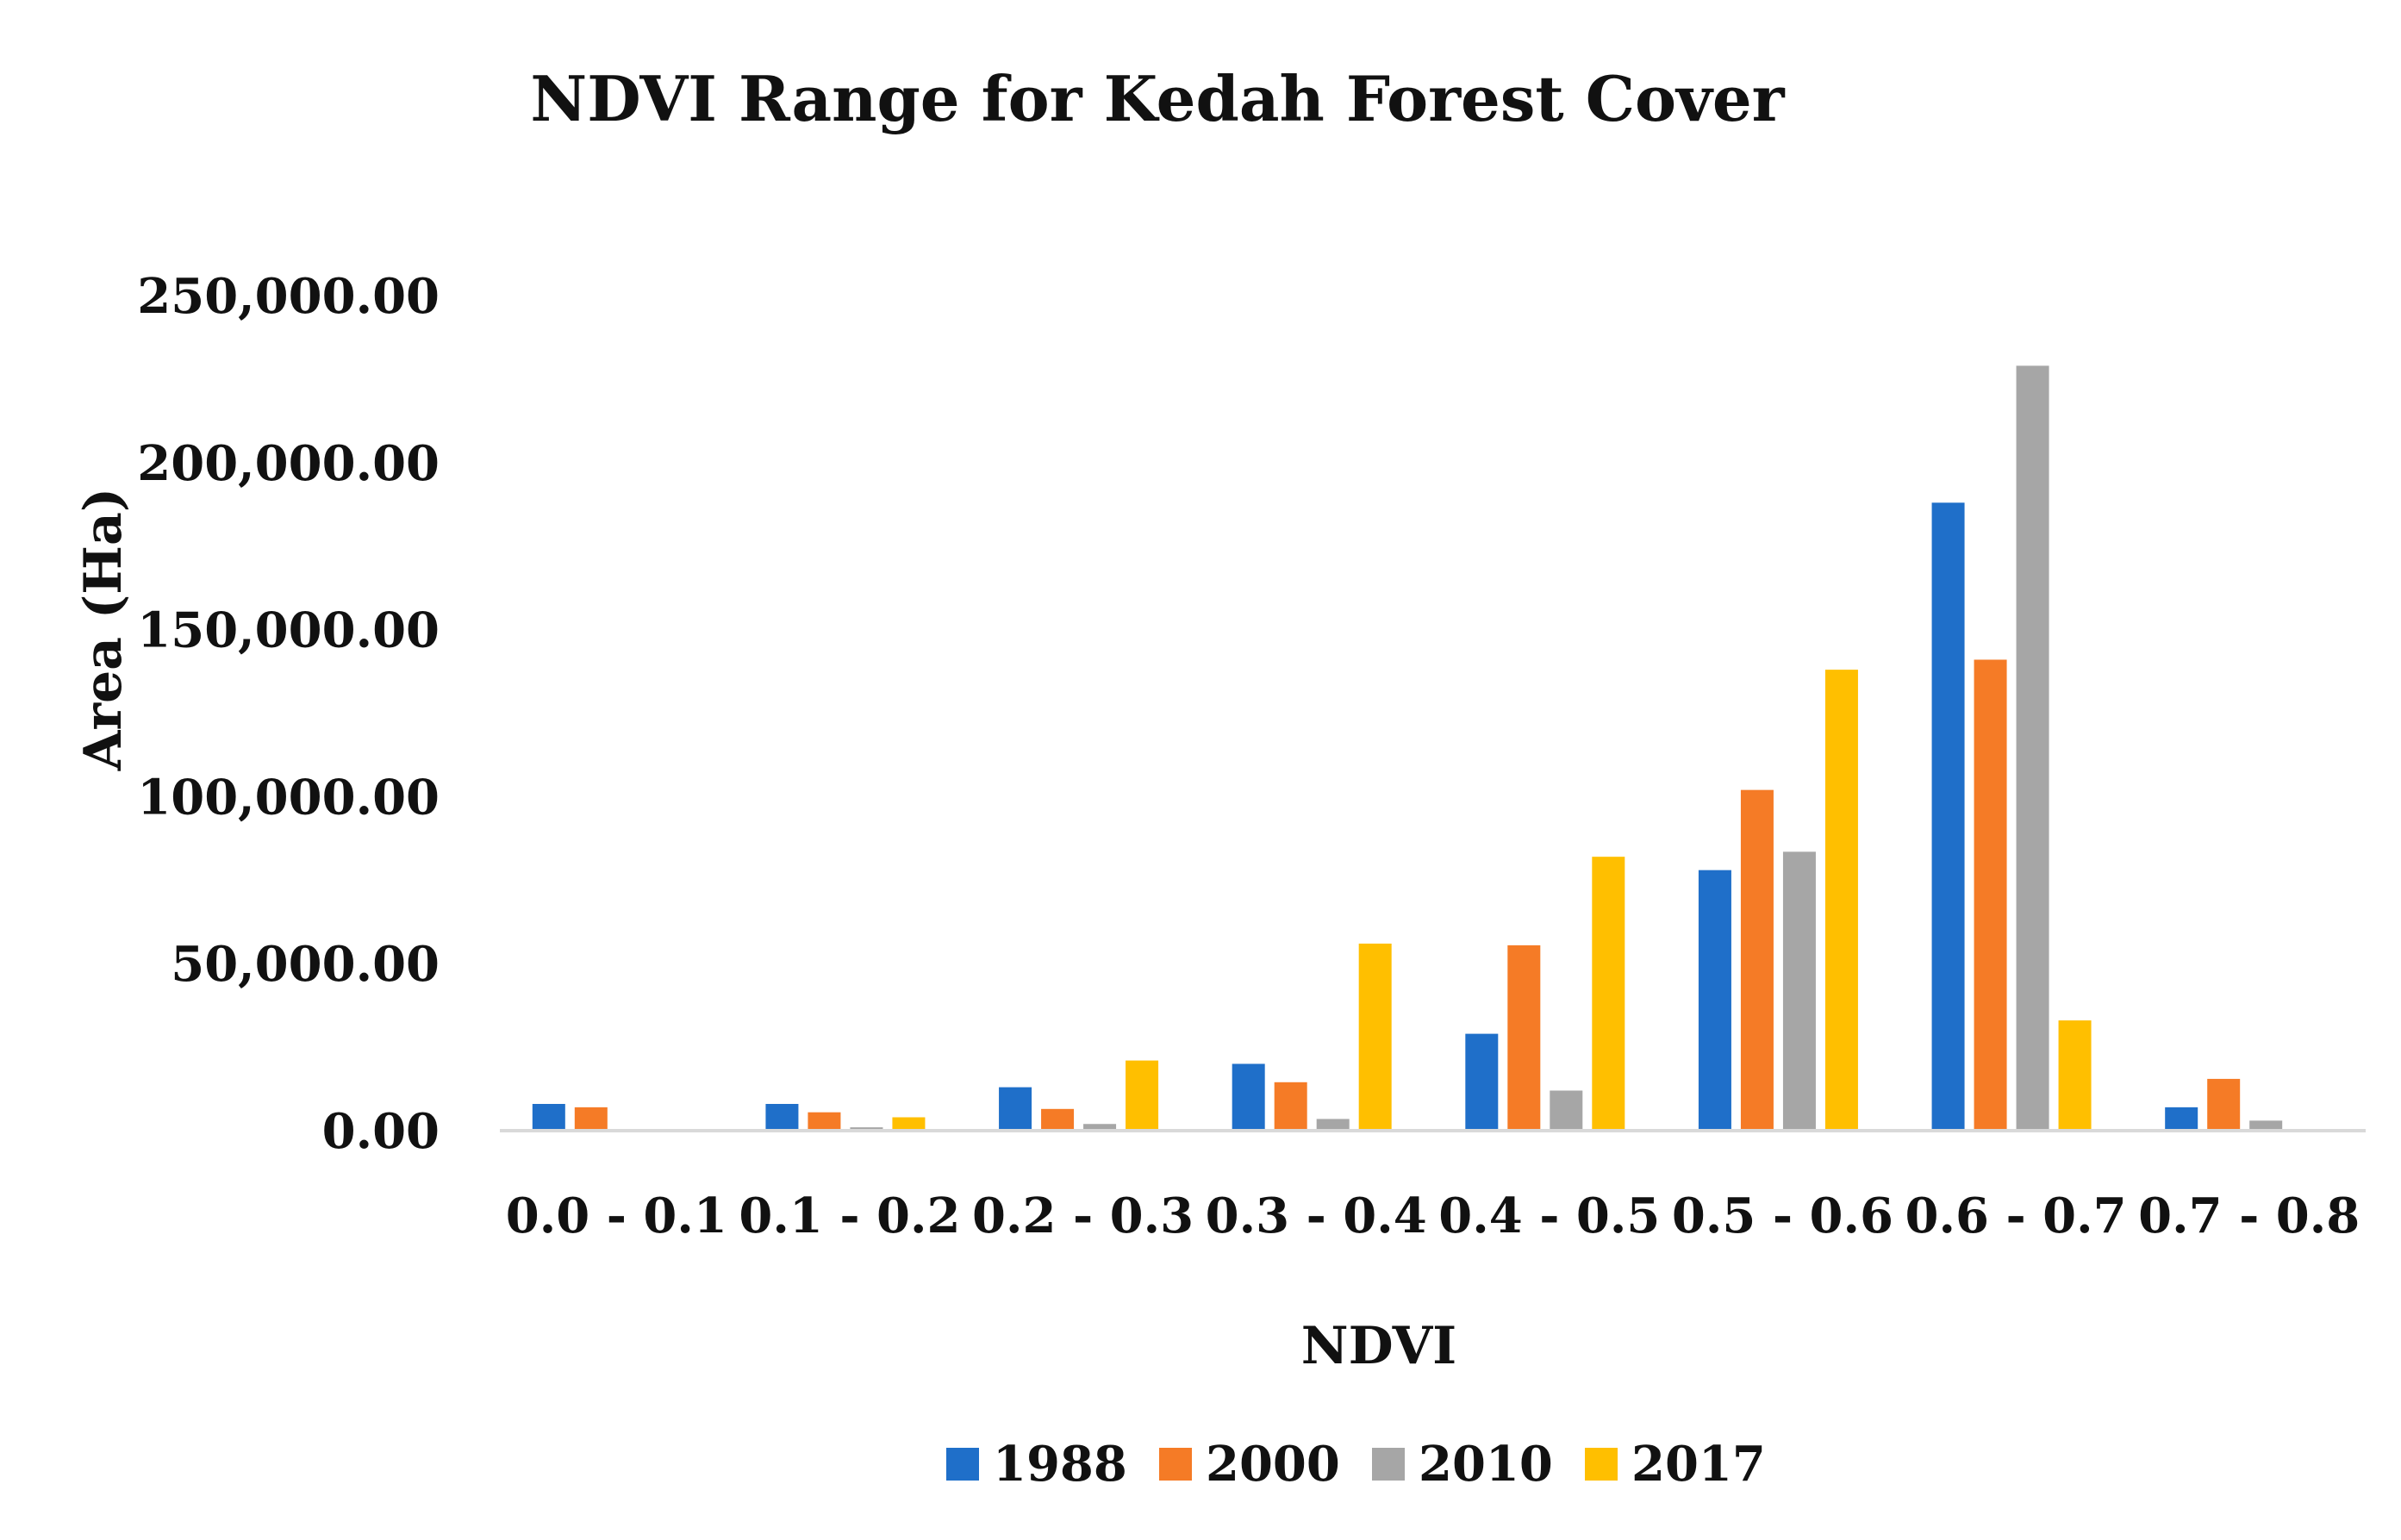 Image resolution: width=2401 pixels, height=1540 pixels. What do you see at coordinates (305, 964) in the screenshot?
I see `y-tick-label: 50,000.00` at bounding box center [305, 964].